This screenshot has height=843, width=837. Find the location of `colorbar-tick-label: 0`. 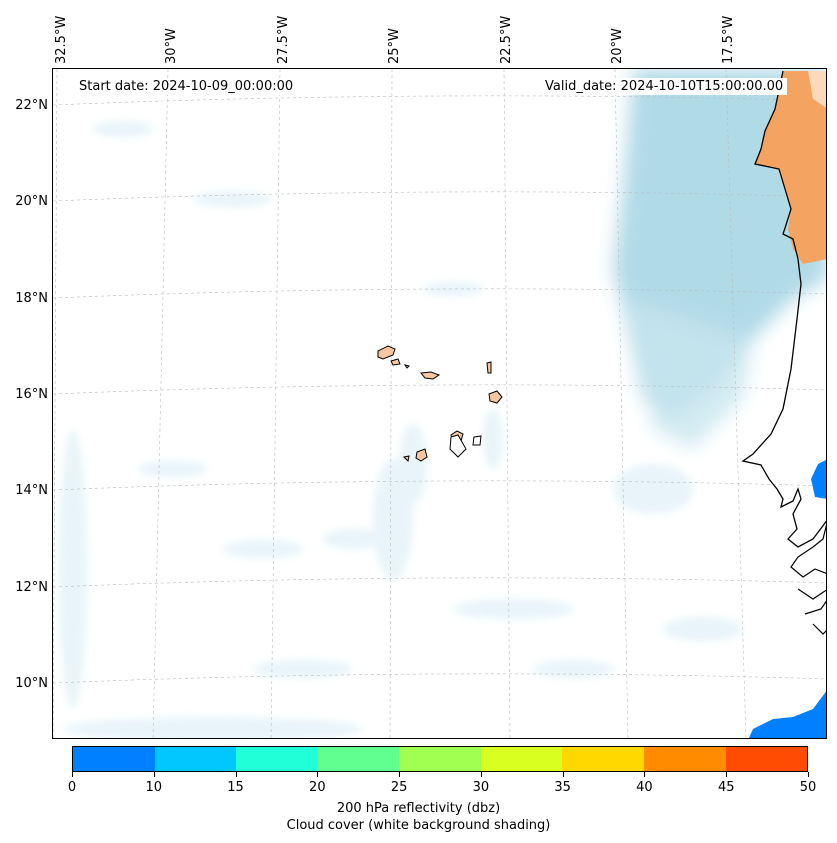

colorbar-tick-label: 0 is located at coordinates (72, 787).